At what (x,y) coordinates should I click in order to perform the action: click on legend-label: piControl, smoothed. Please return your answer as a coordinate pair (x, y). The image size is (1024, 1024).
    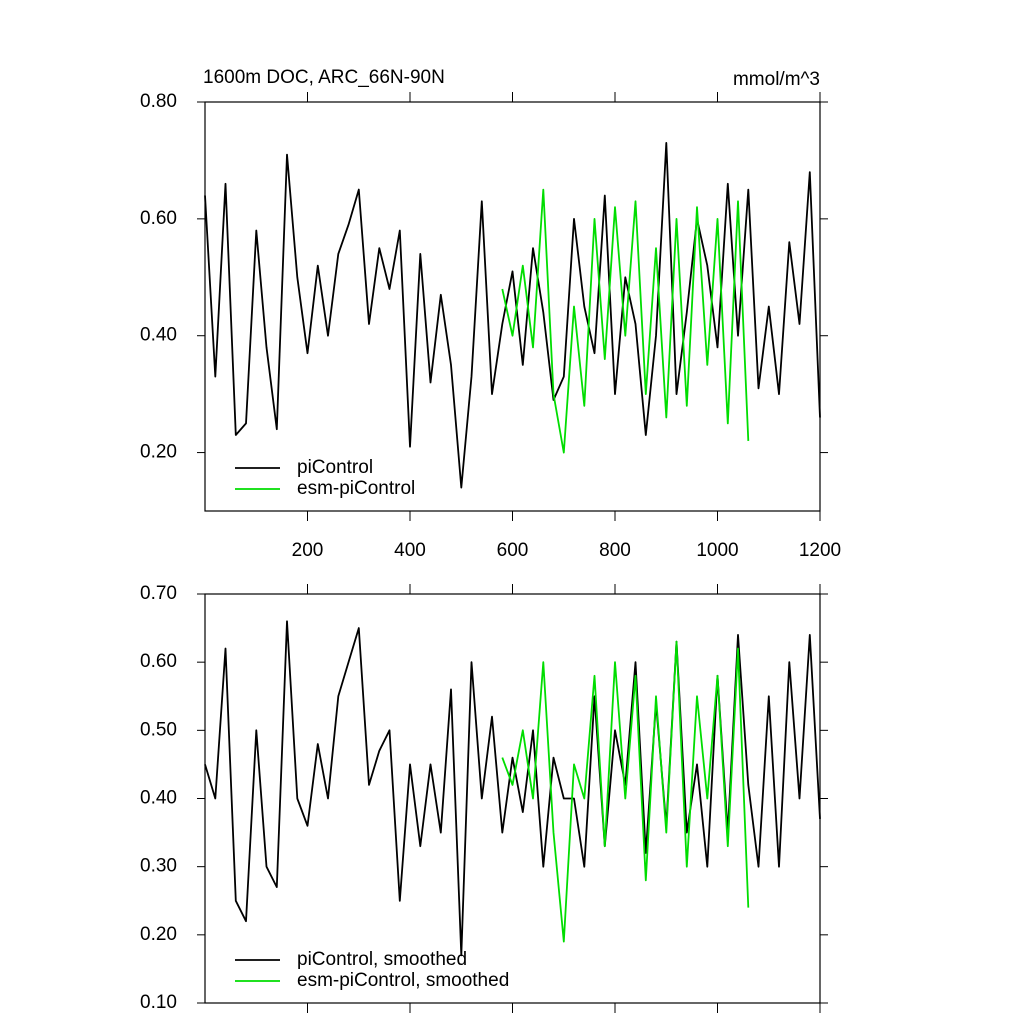
    Looking at the image, I should click on (382, 959).